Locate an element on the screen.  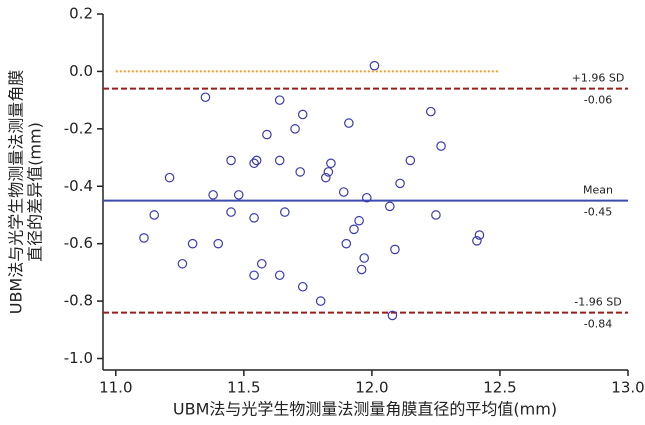
reference-value: -0.84 is located at coordinates (598, 324).